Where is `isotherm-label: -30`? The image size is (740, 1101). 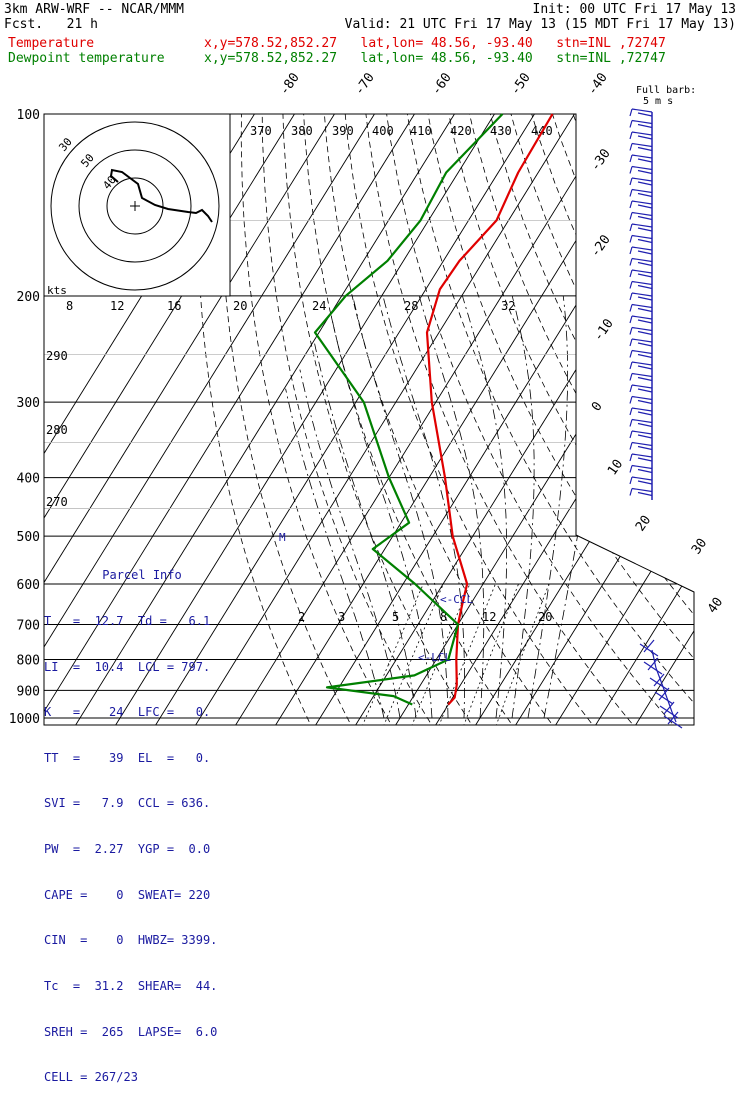 isotherm-label: -30 is located at coordinates (601, 160).